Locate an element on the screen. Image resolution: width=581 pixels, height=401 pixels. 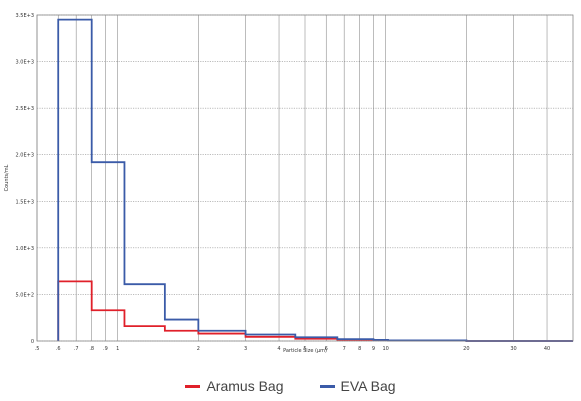
x-tick-label: 2 is located at coordinates (198, 349).